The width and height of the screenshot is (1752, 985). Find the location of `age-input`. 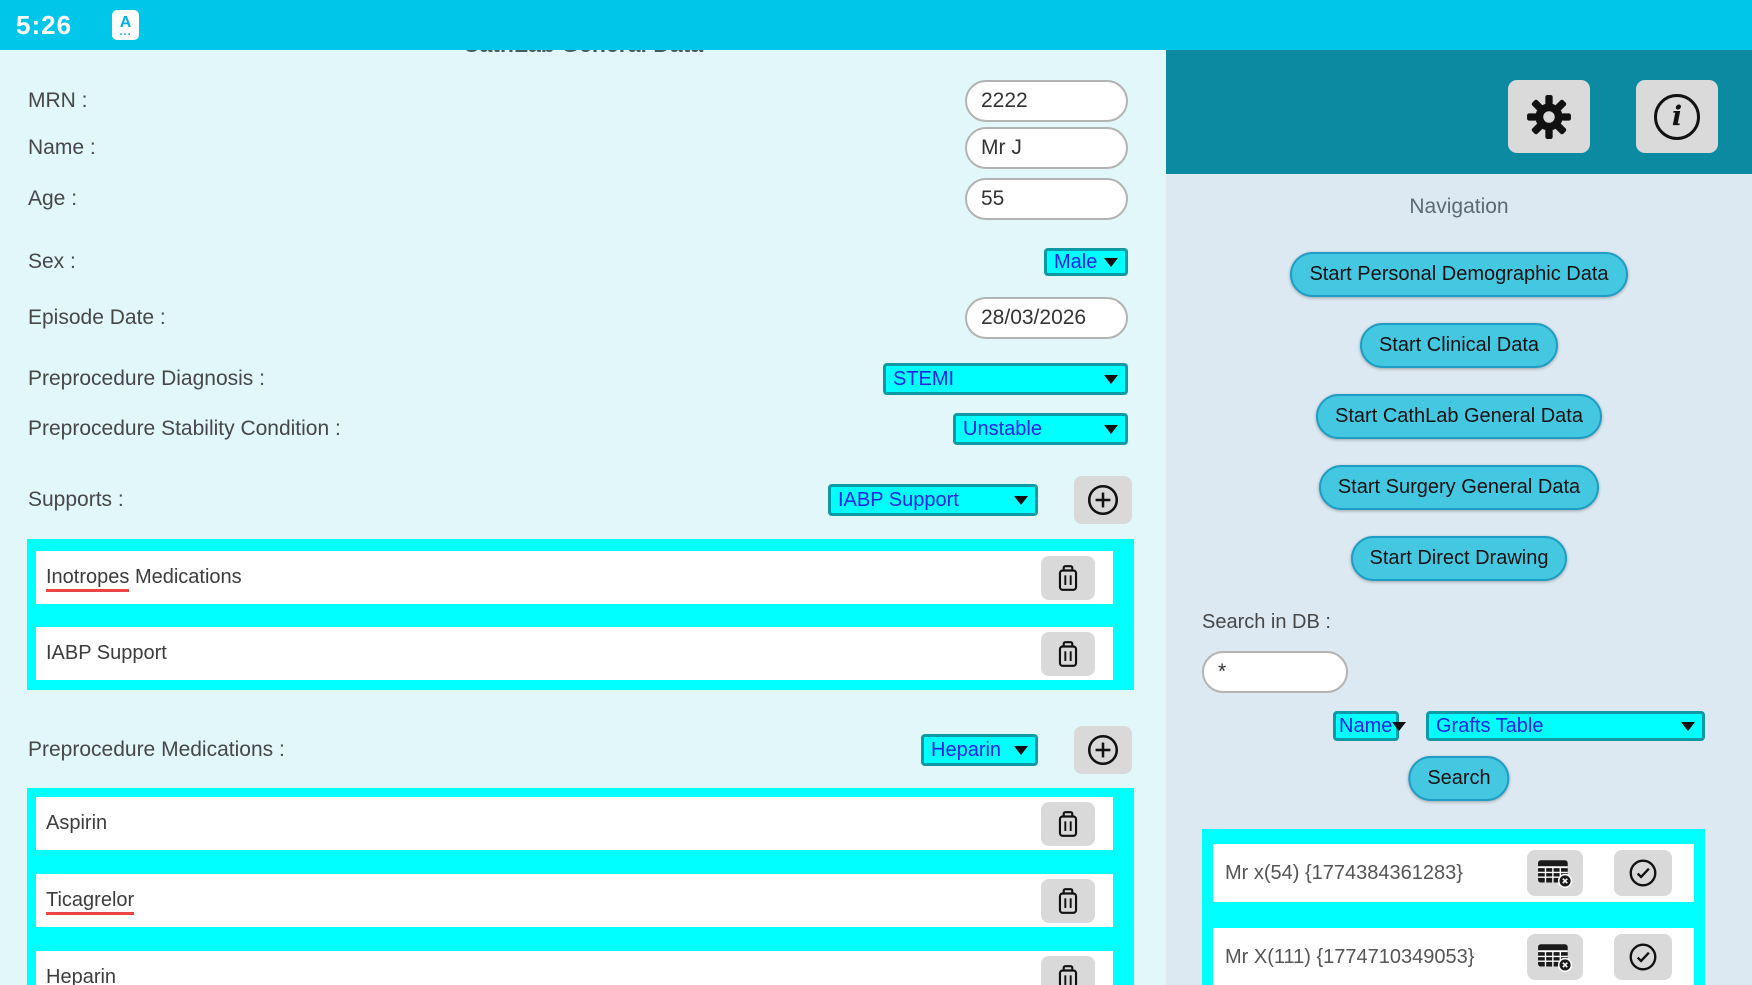

age-input is located at coordinates (1046, 199).